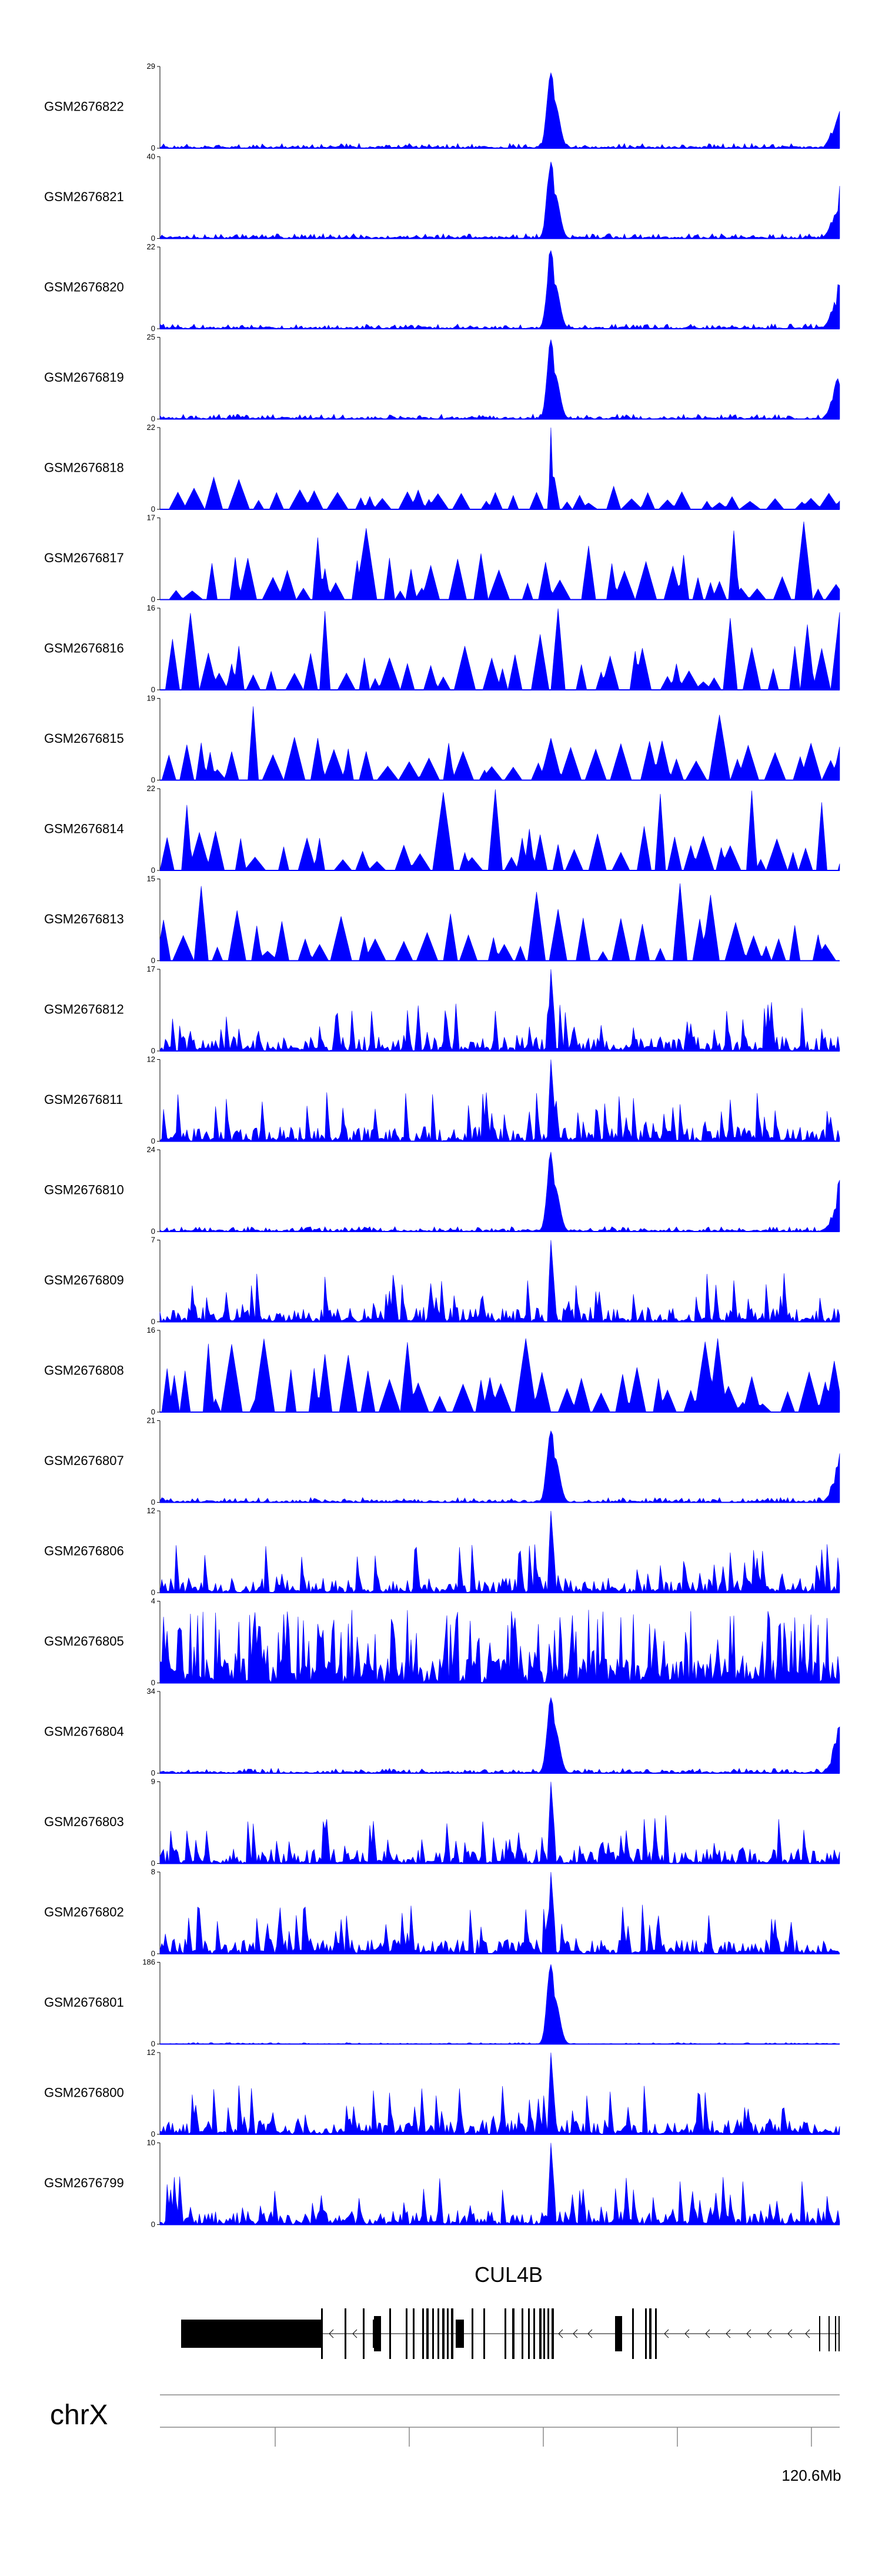 This screenshot has width=882, height=2576. Describe the element at coordinates (79, 2415) in the screenshot. I see `chromosome-label: chrX` at that location.